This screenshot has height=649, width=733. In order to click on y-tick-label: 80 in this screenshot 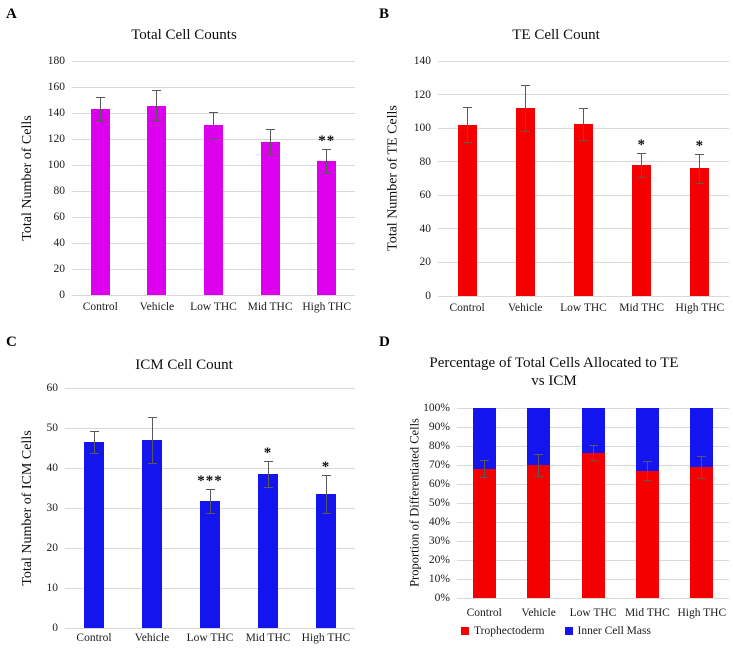, I will do `click(425, 161)`.